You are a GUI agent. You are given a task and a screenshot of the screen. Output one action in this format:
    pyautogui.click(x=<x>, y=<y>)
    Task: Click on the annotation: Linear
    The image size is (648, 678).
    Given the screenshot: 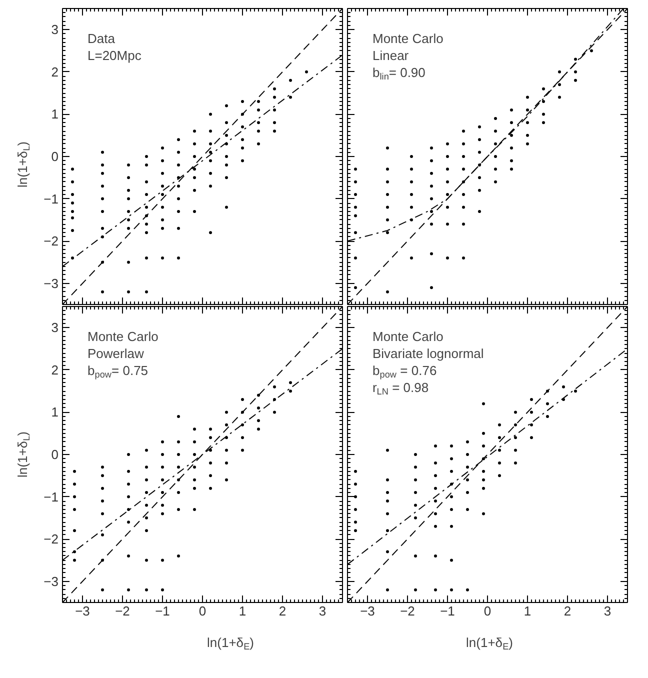 What is the action you would take?
    pyautogui.click(x=391, y=55)
    